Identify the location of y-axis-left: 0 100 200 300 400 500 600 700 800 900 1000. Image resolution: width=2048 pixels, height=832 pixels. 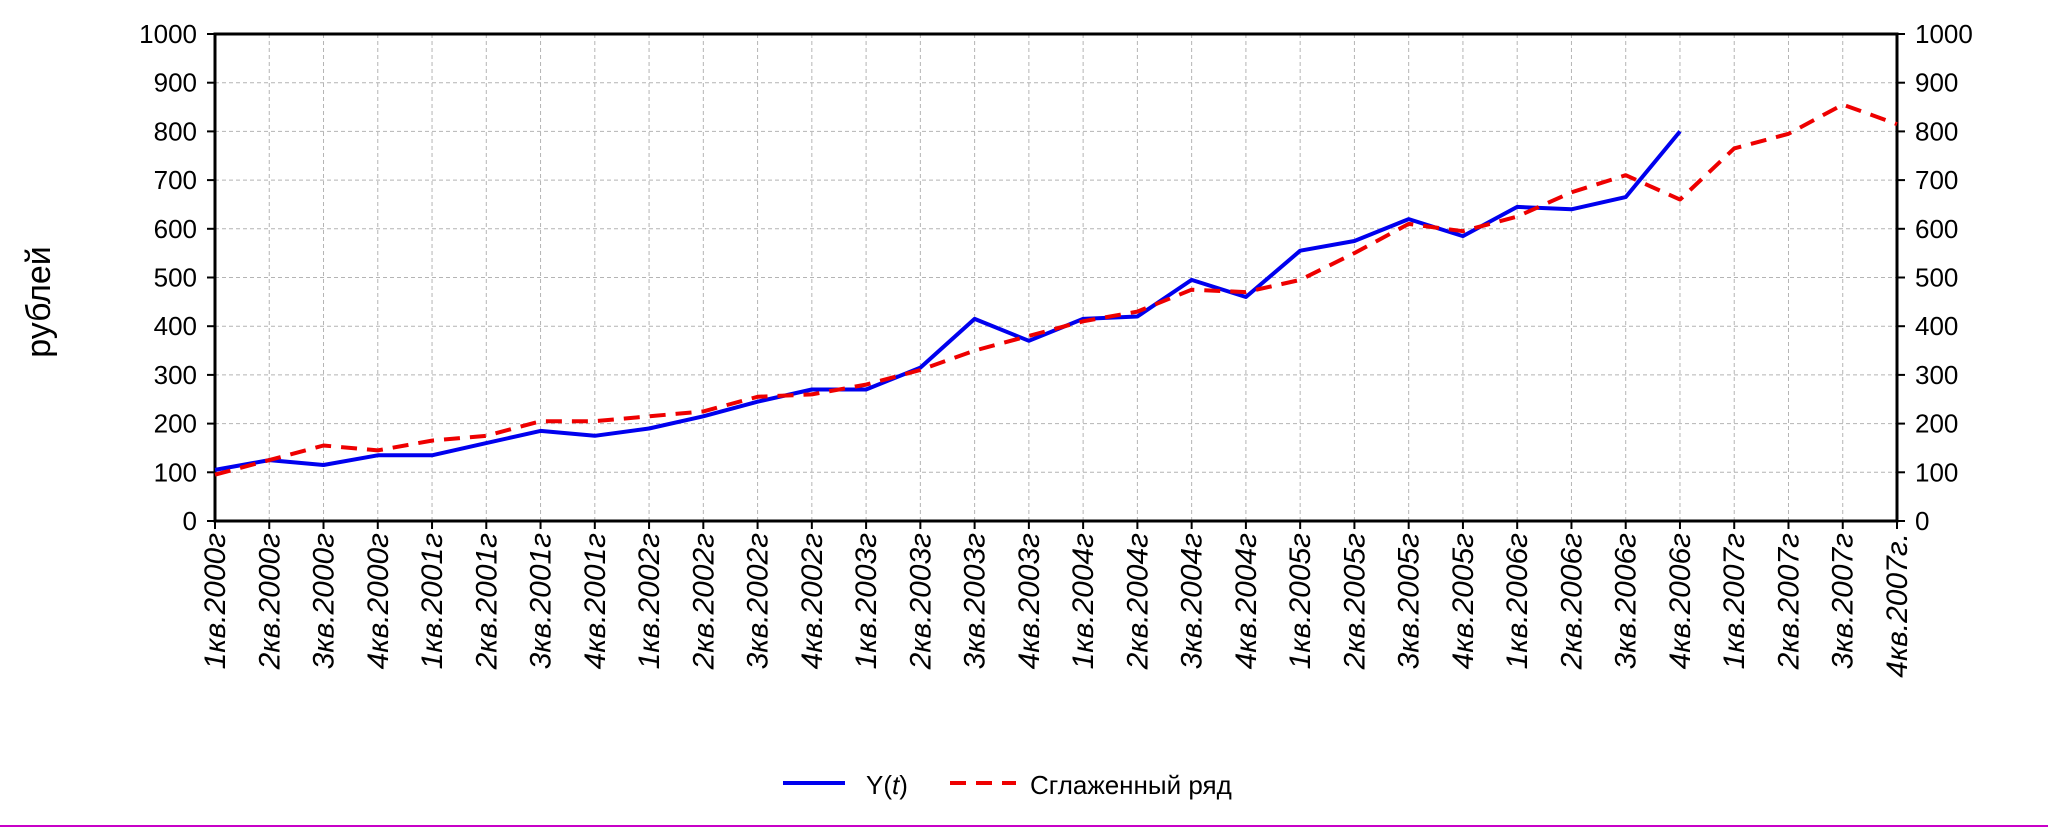
(177, 277).